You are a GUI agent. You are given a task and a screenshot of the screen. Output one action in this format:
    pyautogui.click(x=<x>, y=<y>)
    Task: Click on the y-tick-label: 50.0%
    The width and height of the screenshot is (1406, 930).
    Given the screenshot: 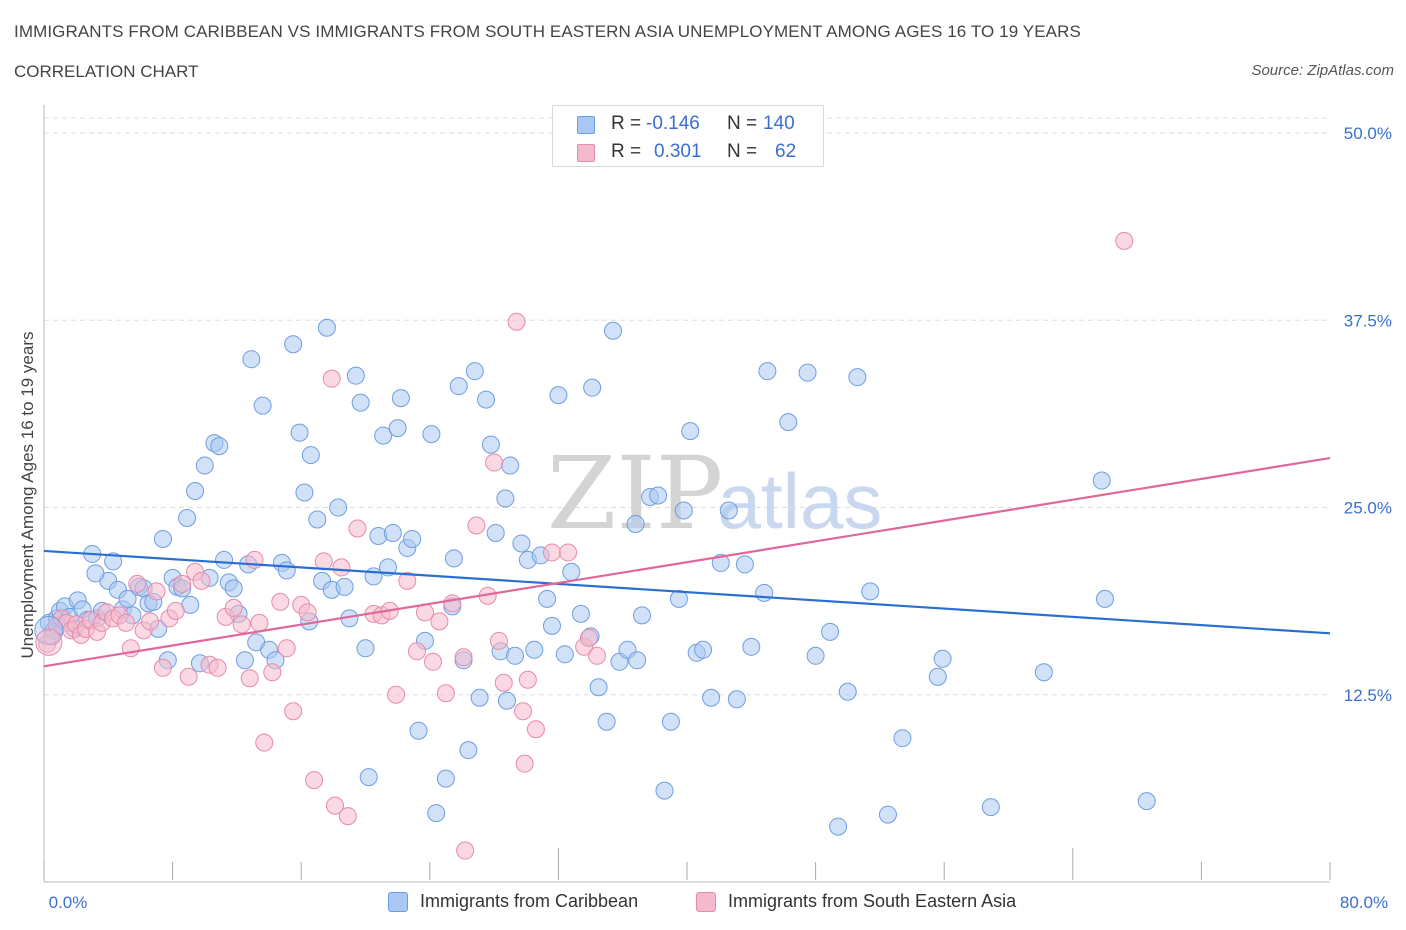 What is the action you would take?
    pyautogui.click(x=1368, y=133)
    